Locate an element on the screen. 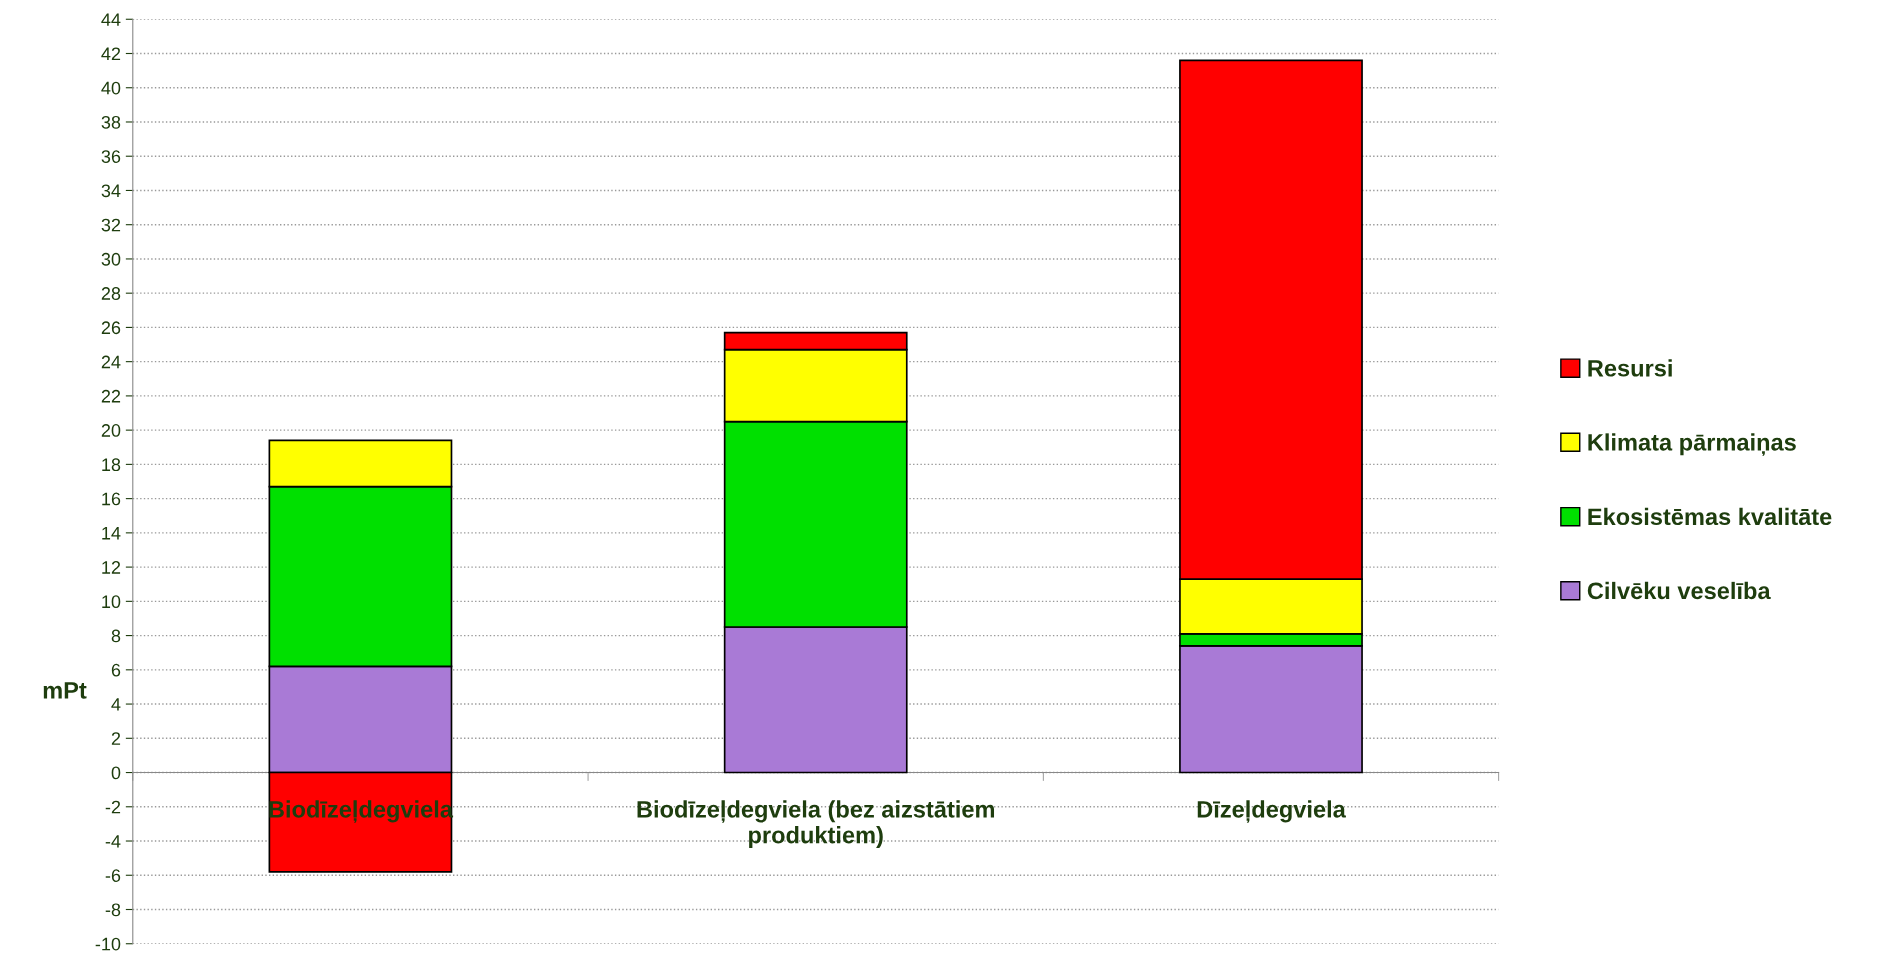  y-tick-label: -10 is located at coordinates (108, 944).